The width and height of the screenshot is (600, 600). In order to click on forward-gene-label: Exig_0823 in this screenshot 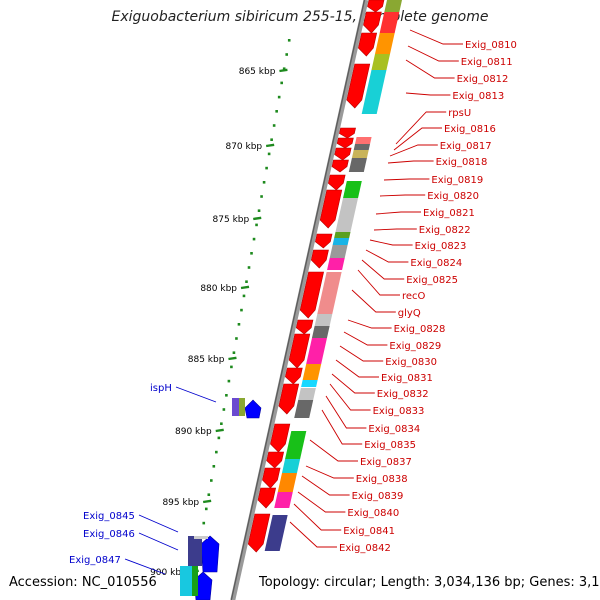, I will do `click(441, 246)`.